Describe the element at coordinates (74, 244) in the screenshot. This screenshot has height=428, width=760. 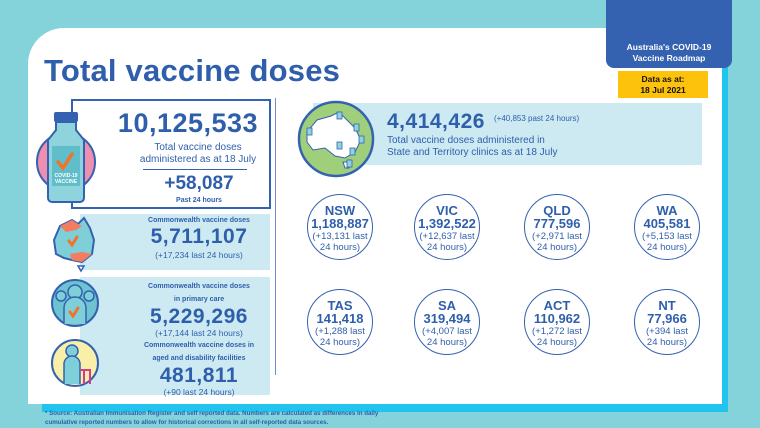
I see `australia-map-icon` at that location.